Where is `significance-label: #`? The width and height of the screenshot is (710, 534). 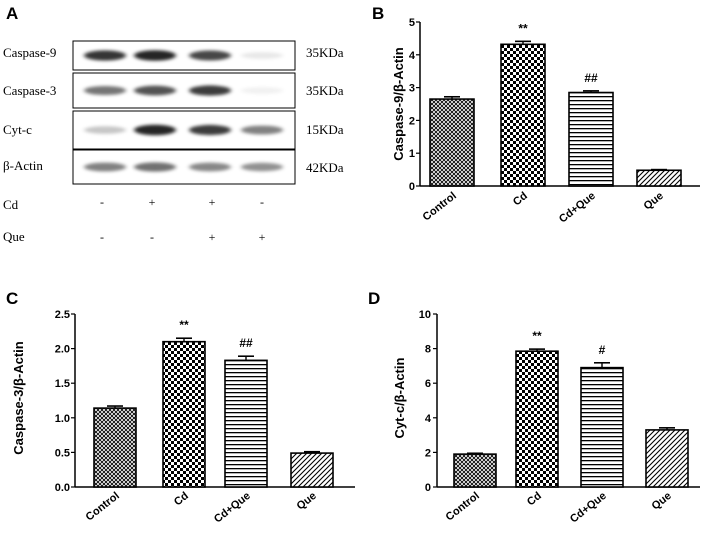 significance-label: # is located at coordinates (602, 350).